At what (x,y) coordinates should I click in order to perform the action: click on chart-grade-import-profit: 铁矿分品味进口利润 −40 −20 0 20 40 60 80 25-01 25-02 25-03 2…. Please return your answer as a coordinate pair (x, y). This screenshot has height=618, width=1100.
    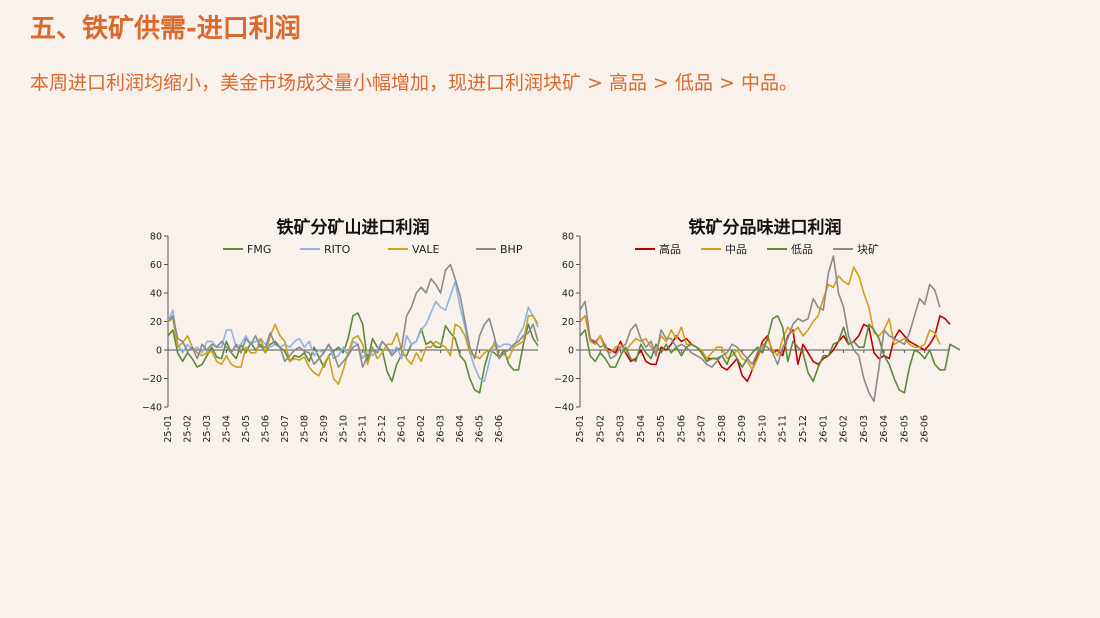
    Looking at the image, I should click on (757, 330).